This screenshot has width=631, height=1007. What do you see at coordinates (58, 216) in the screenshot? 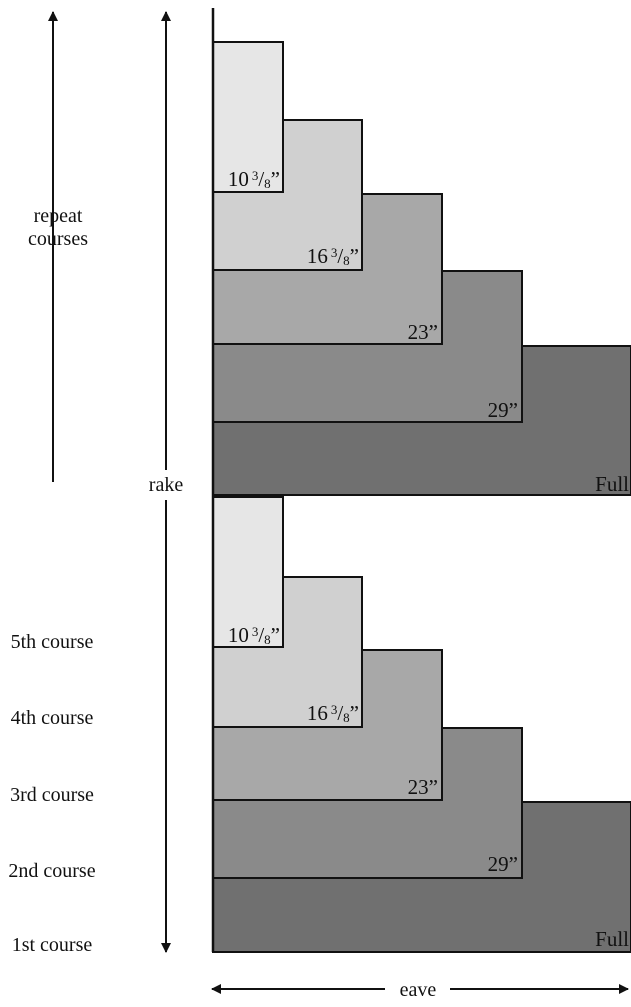
I see `repeat-label-line1: repeat` at bounding box center [58, 216].